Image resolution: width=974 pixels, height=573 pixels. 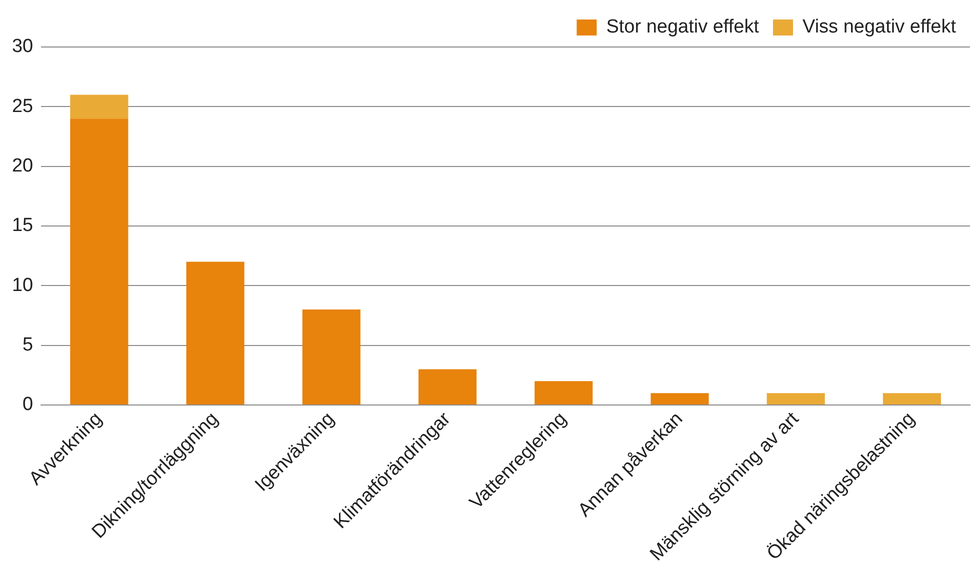 What do you see at coordinates (23, 106) in the screenshot?
I see `y-tick-label: 25` at bounding box center [23, 106].